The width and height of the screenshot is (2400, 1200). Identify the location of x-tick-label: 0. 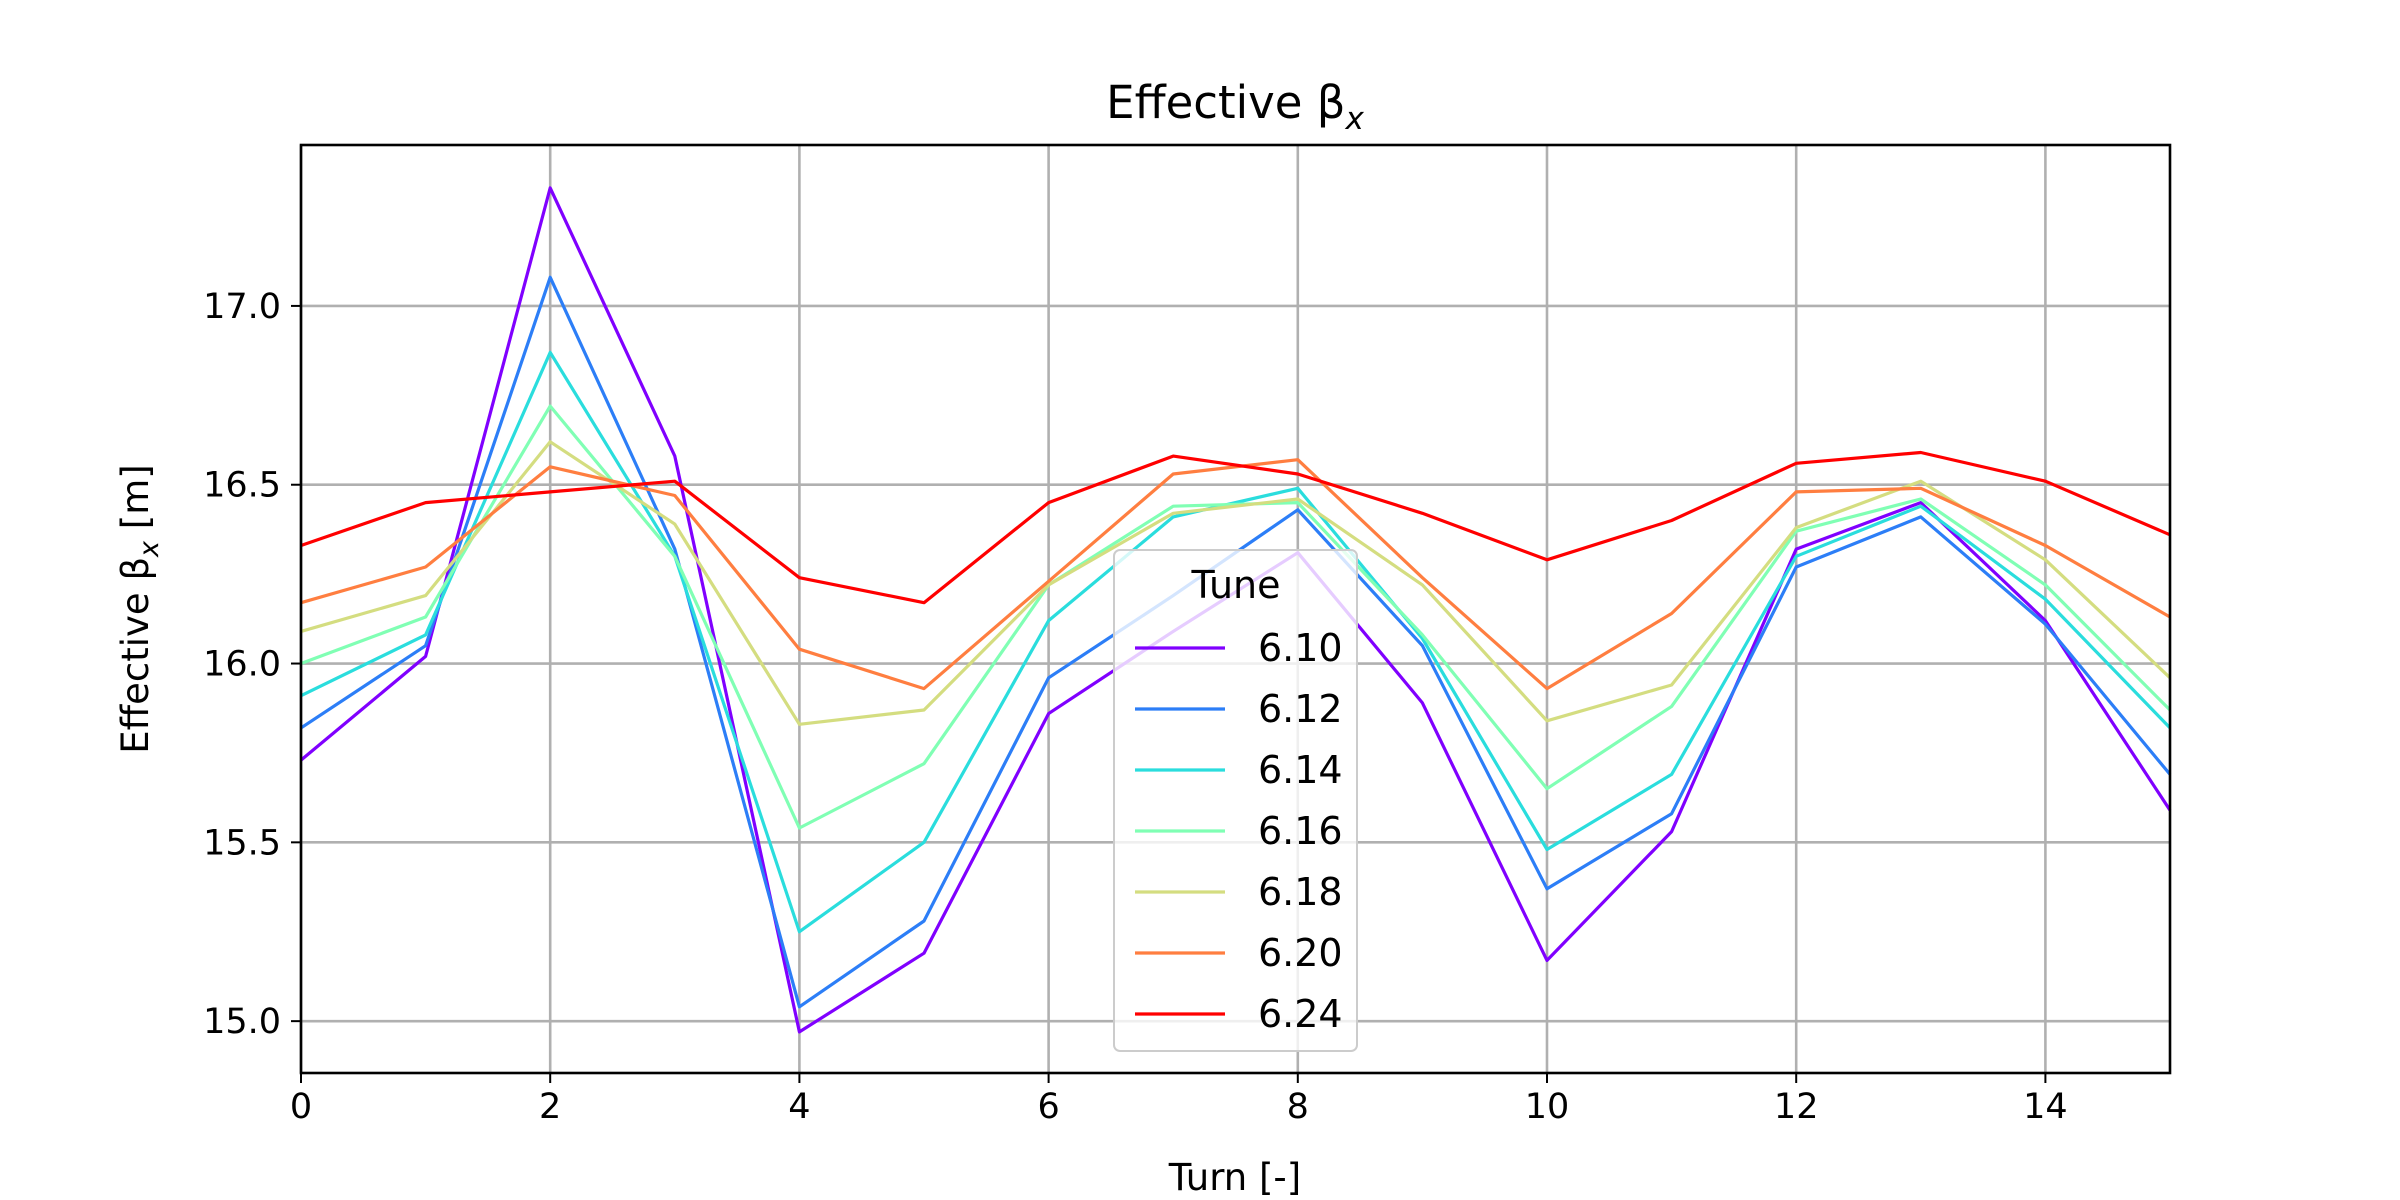
(301, 1107).